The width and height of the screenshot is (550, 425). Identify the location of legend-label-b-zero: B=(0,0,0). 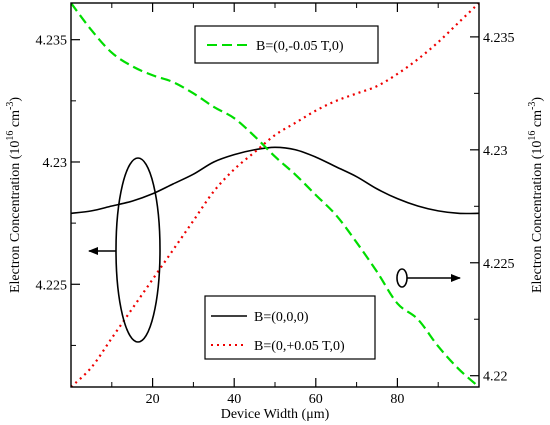
(281, 317).